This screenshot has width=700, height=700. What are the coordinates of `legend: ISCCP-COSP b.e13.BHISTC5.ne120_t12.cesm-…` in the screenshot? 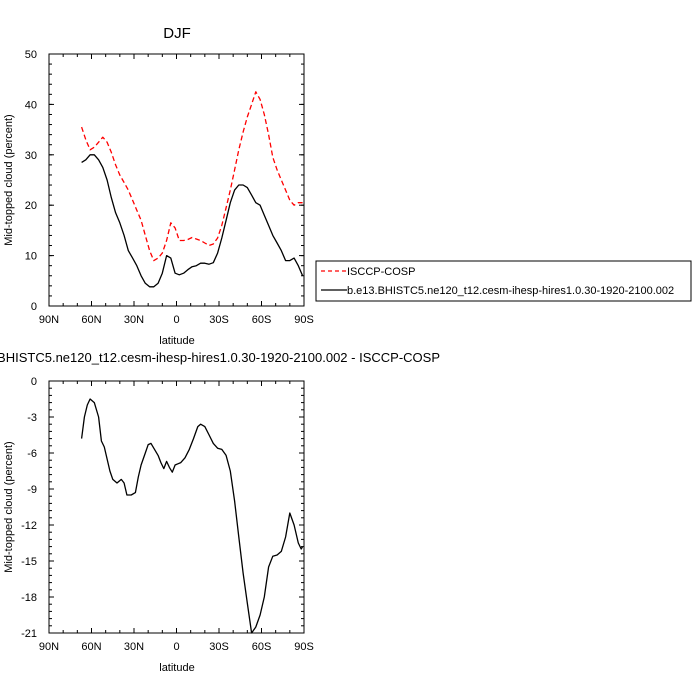 It's located at (503, 281).